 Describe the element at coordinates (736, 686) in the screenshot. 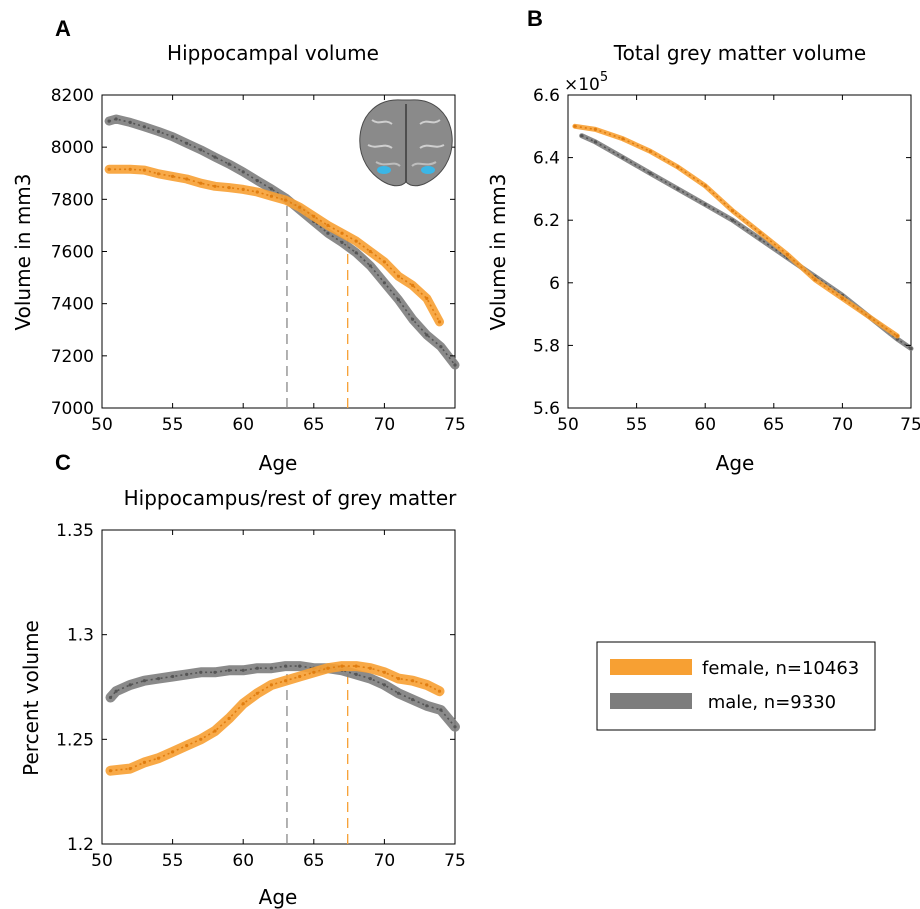

I see `legend-box` at that location.